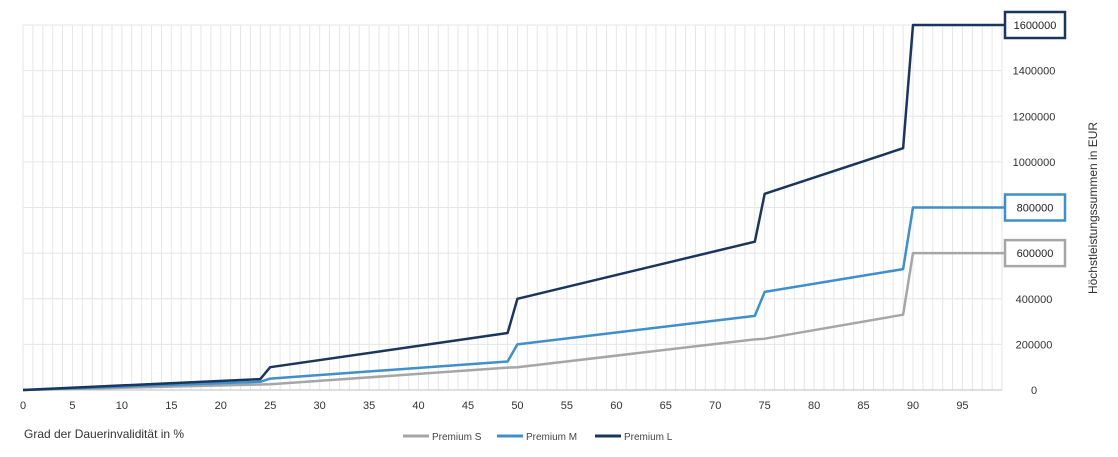 Image resolution: width=1118 pixels, height=457 pixels. Describe the element at coordinates (814, 406) in the screenshot. I see `x-tick-label: 80` at that location.